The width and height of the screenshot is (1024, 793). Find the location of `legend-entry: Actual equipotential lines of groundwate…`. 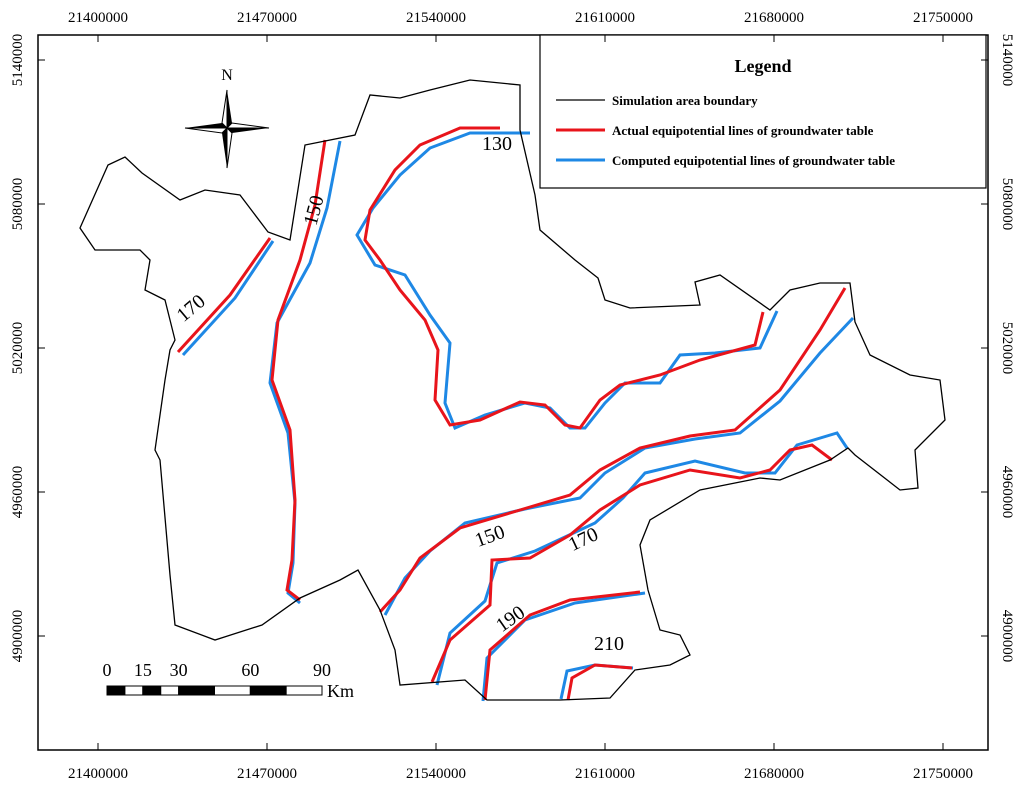

legend-entry: Actual equipotential lines of groundwate… is located at coordinates (743, 130).